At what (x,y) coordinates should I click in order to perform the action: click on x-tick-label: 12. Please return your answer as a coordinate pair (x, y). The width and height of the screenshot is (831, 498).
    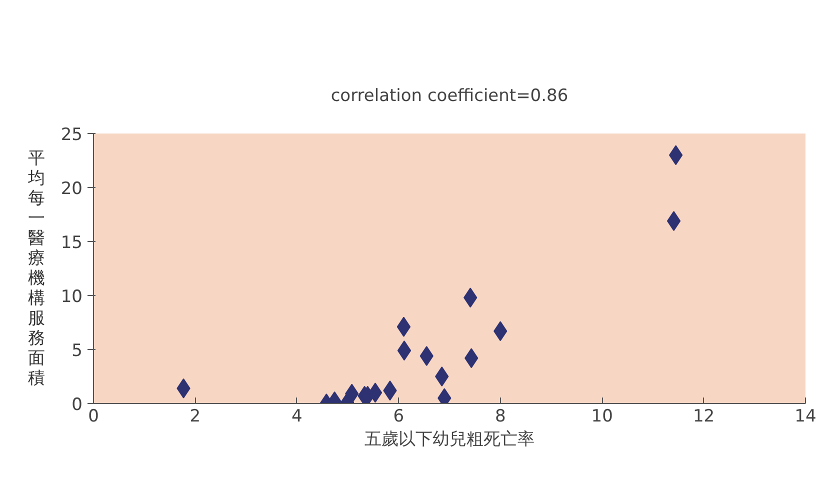
    Looking at the image, I should click on (703, 416).